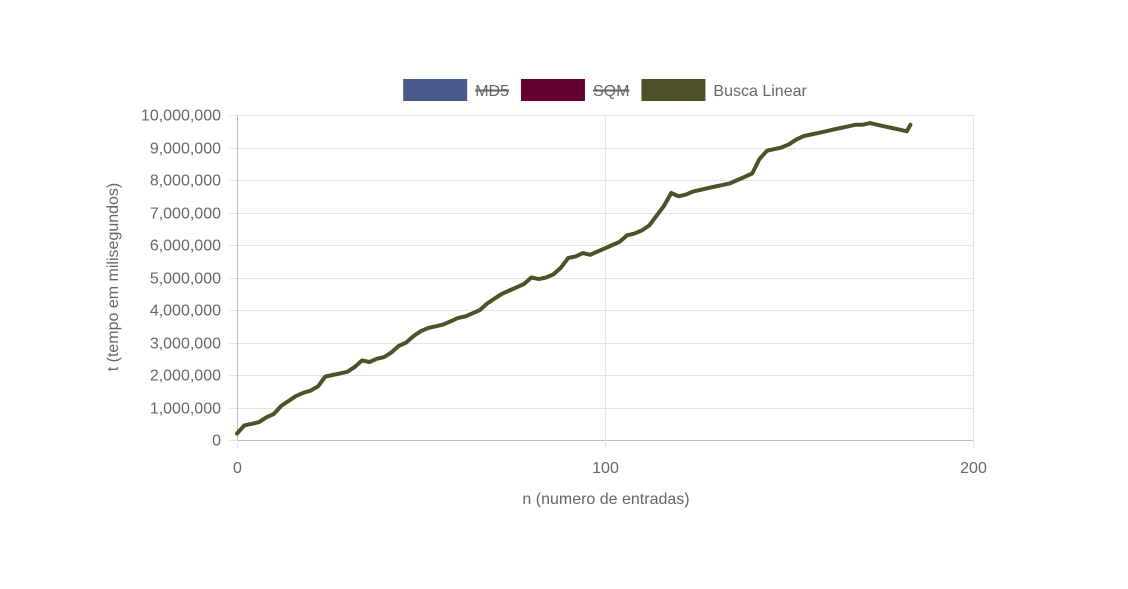 This screenshot has height=589, width=1128. Describe the element at coordinates (185, 279) in the screenshot. I see `y-tick-label: 5,000,000` at that location.